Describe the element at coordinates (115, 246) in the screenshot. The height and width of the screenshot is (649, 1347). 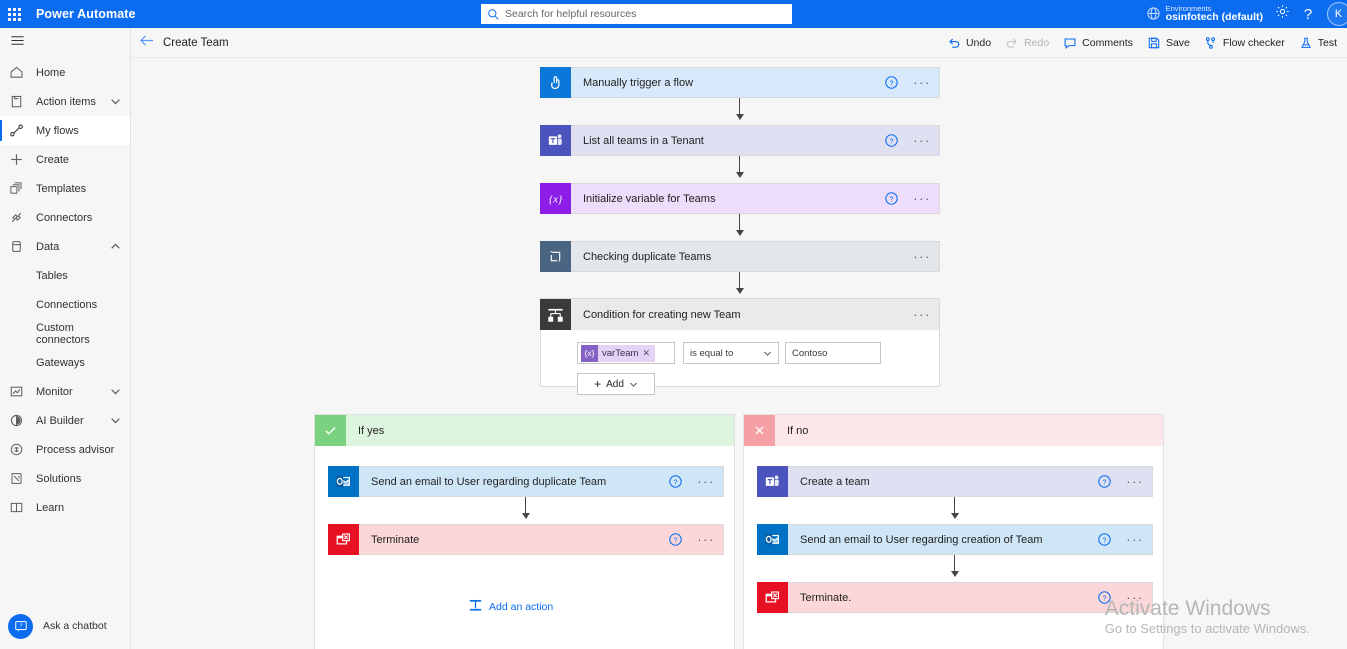
I see `chevron-up-icon` at that location.